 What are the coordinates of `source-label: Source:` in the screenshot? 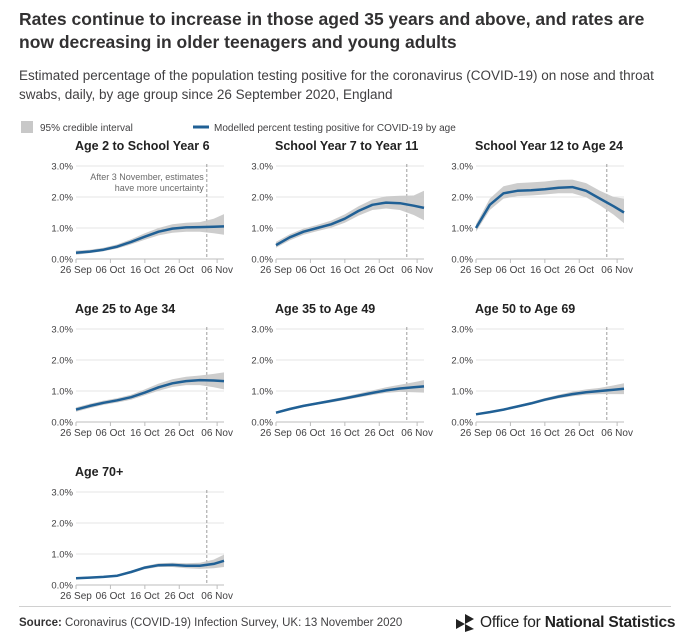 It's located at (40, 623).